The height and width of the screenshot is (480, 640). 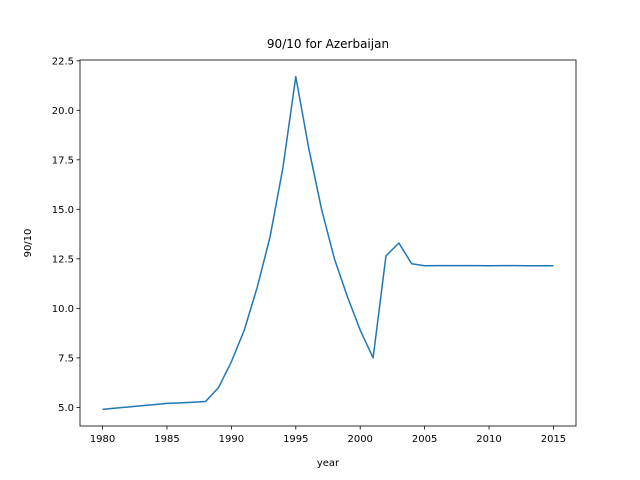 I want to click on y-tick-label: 7.5, so click(x=66, y=358).